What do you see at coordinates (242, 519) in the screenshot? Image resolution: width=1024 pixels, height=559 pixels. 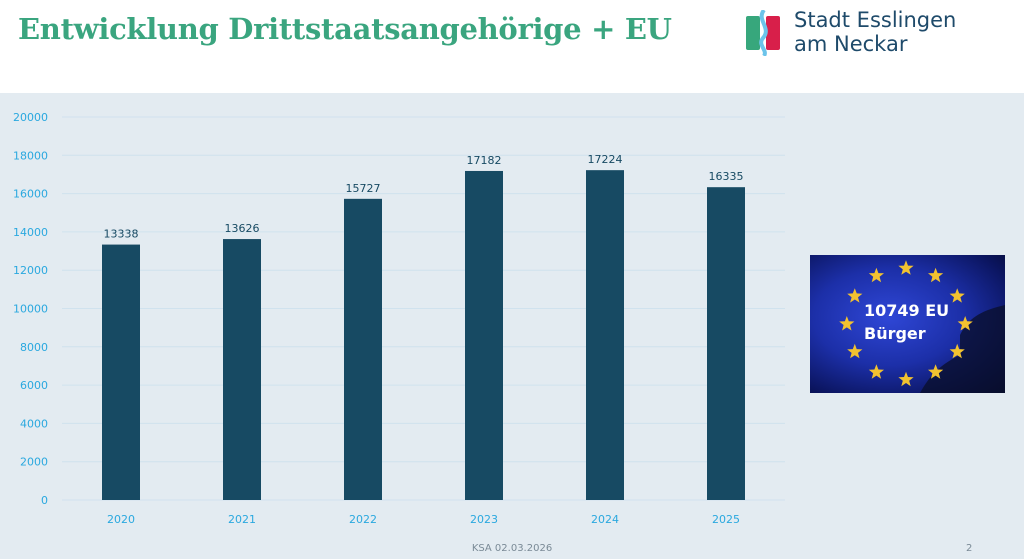 I see `x-tick-label: 2021` at bounding box center [242, 519].